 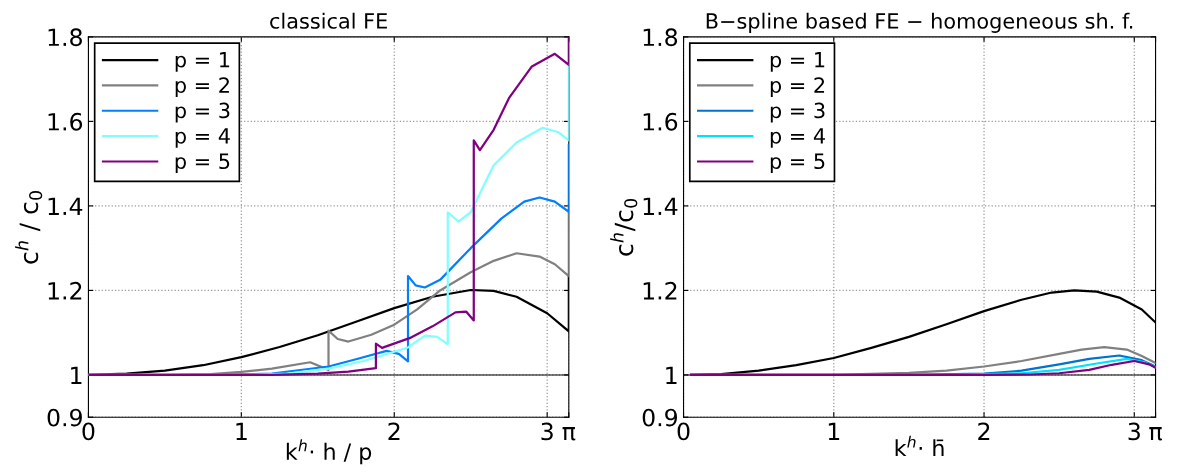 I want to click on x-axis-title: k$^{h}$· h̄, so click(x=919, y=446).